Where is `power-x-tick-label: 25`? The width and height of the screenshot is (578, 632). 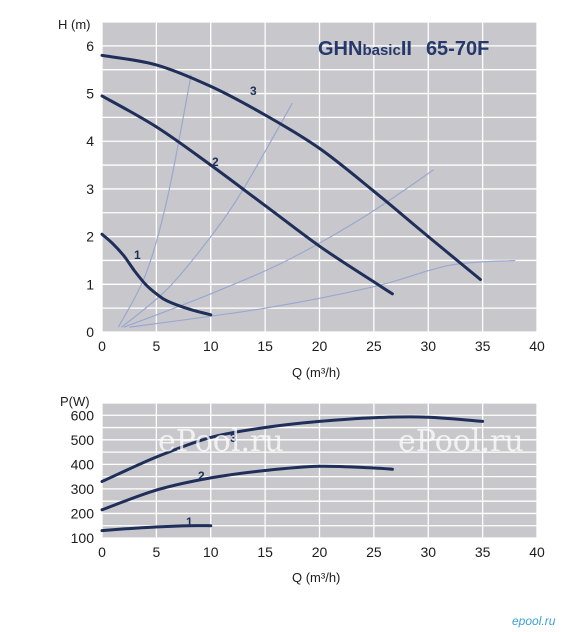 power-x-tick-label: 25 is located at coordinates (374, 552).